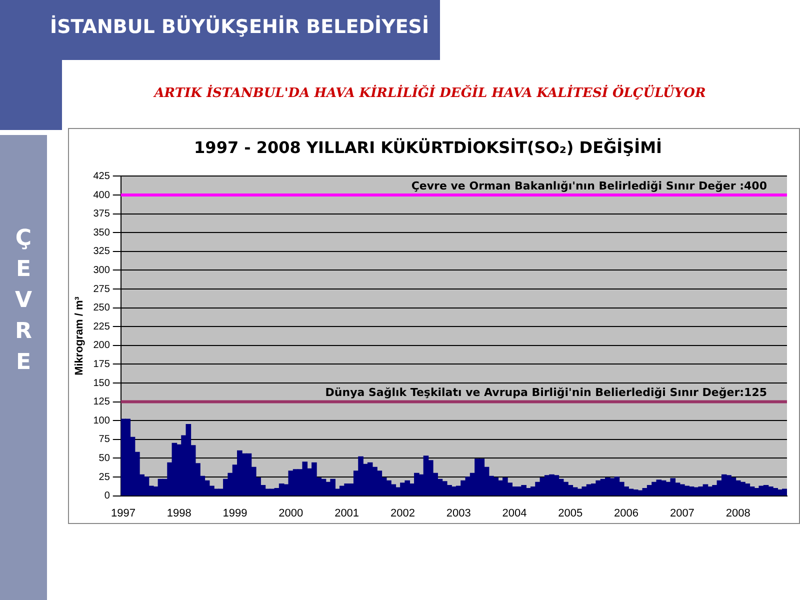 The image size is (800, 600). What do you see at coordinates (101, 252) in the screenshot?
I see `y-tick-label: 325` at bounding box center [101, 252].